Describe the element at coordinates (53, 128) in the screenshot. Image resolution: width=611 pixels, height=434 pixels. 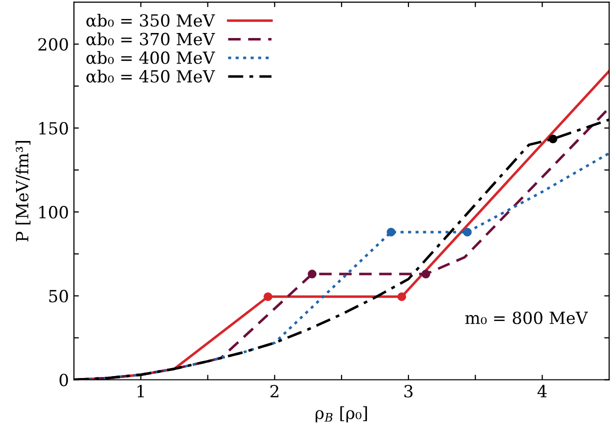
I see `y-tick-label: 150` at that location.